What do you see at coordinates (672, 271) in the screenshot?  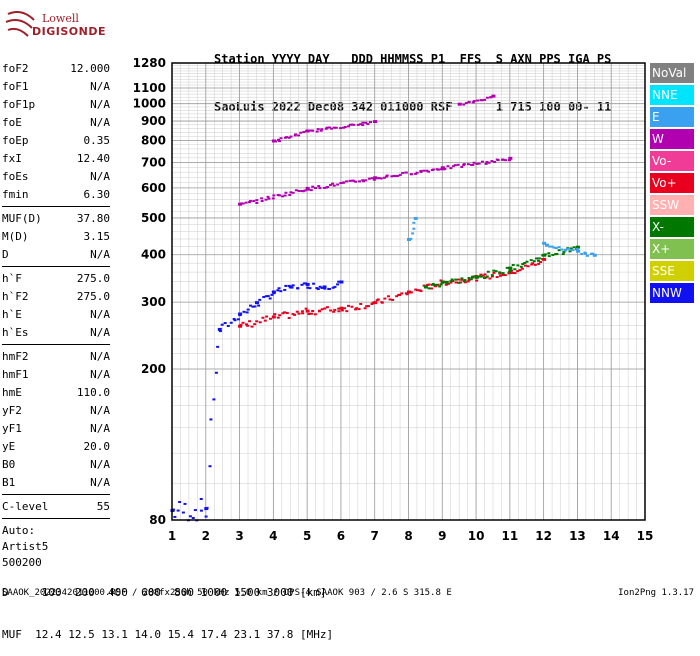 I see `legend-item: SSE` at bounding box center [672, 271].